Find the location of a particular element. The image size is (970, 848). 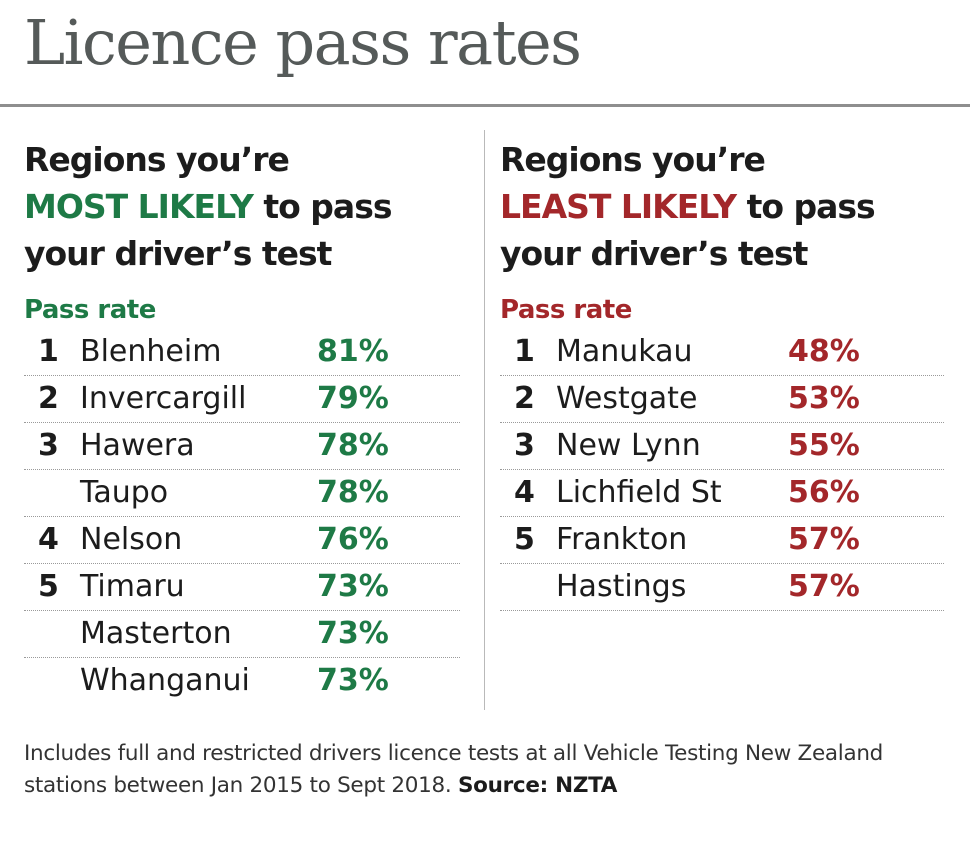

region-name: Whanganui is located at coordinates (165, 680).